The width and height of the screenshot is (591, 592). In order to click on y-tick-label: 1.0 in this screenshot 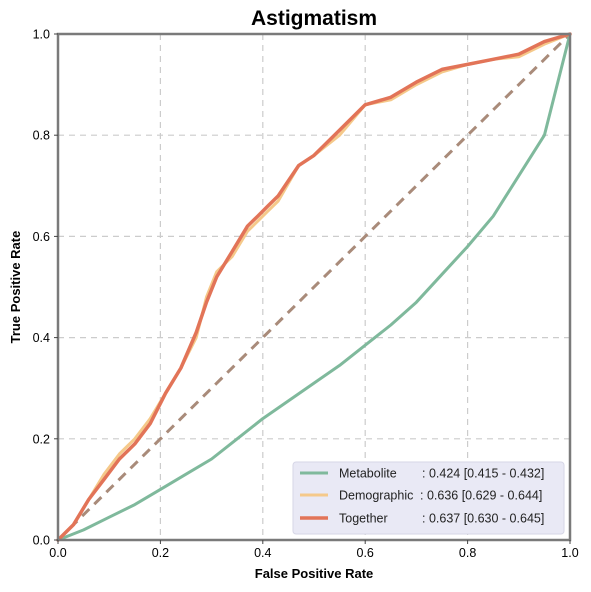, I will do `click(41, 35)`.